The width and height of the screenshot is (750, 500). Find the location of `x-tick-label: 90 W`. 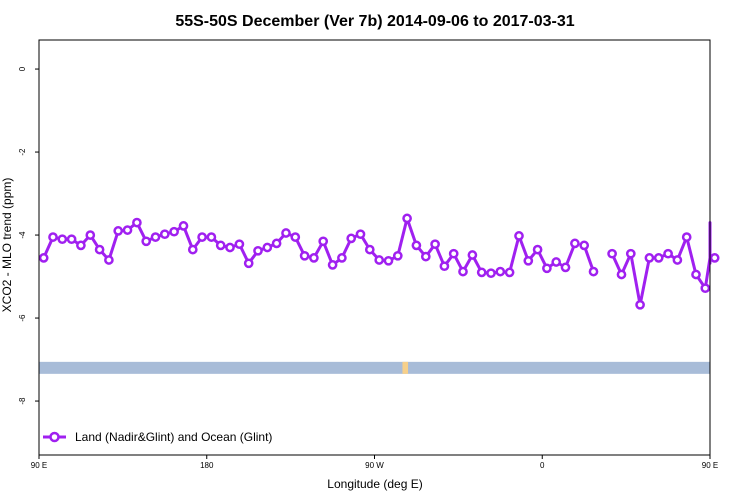

x-tick-label: 90 W is located at coordinates (374, 465).